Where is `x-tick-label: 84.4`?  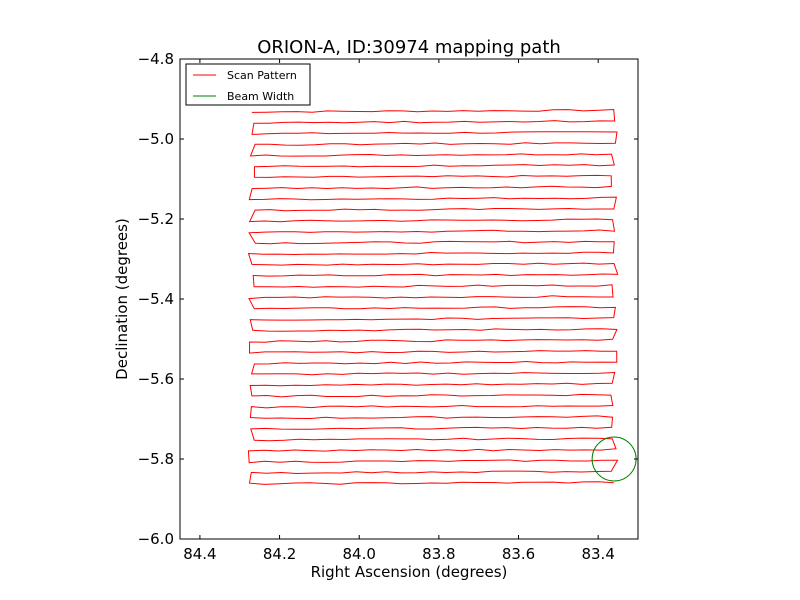
x-tick-label: 84.4 is located at coordinates (199, 554).